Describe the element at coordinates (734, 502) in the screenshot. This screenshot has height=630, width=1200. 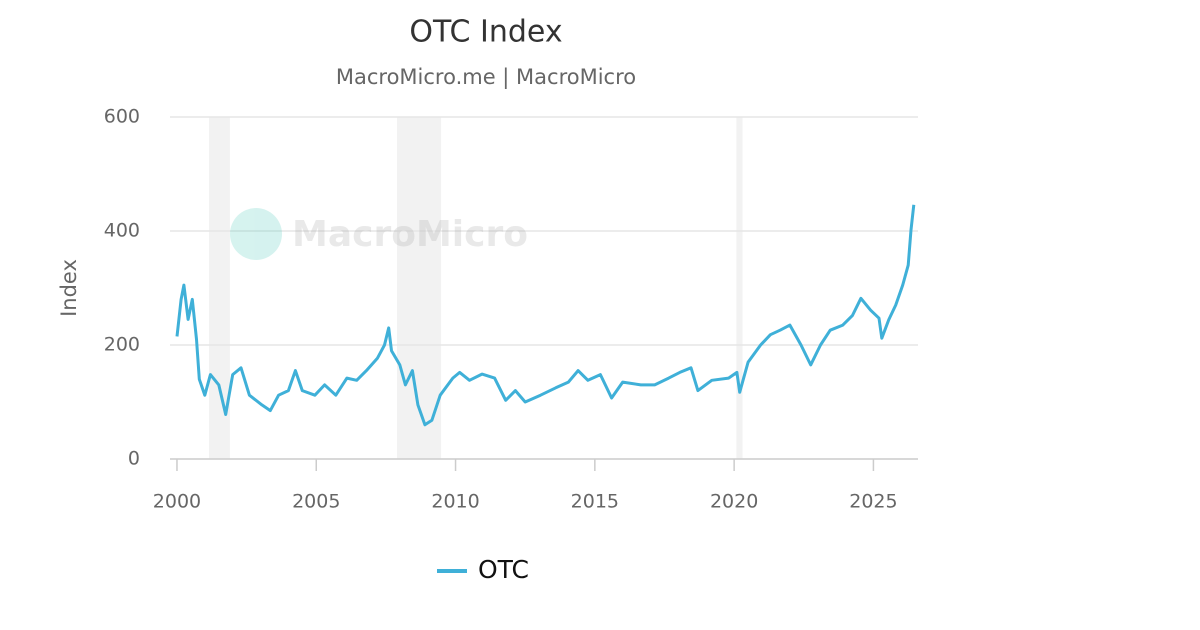
I see `x-tick-label: 2020` at that location.